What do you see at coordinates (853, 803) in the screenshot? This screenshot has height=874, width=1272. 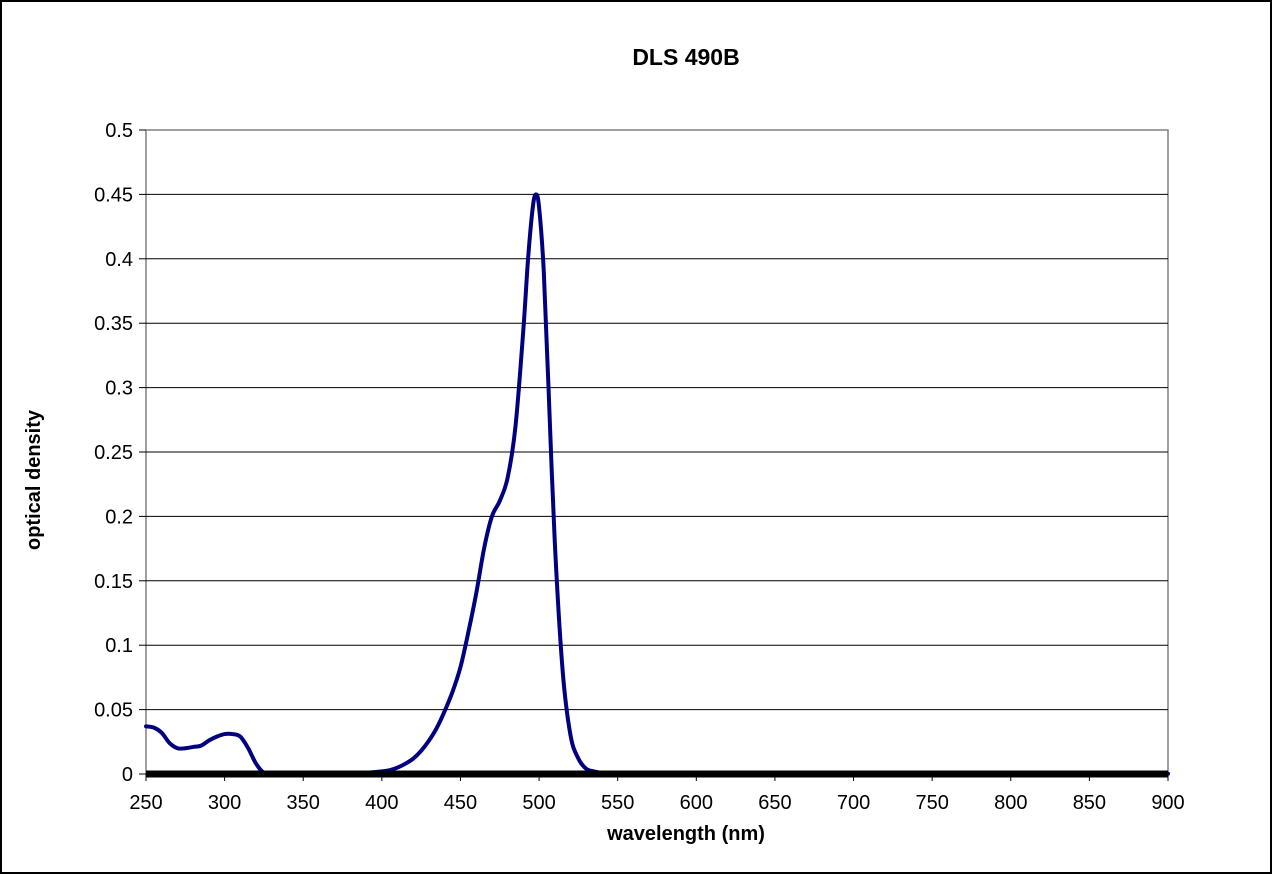 I see `x-tick-label: 700` at bounding box center [853, 803].